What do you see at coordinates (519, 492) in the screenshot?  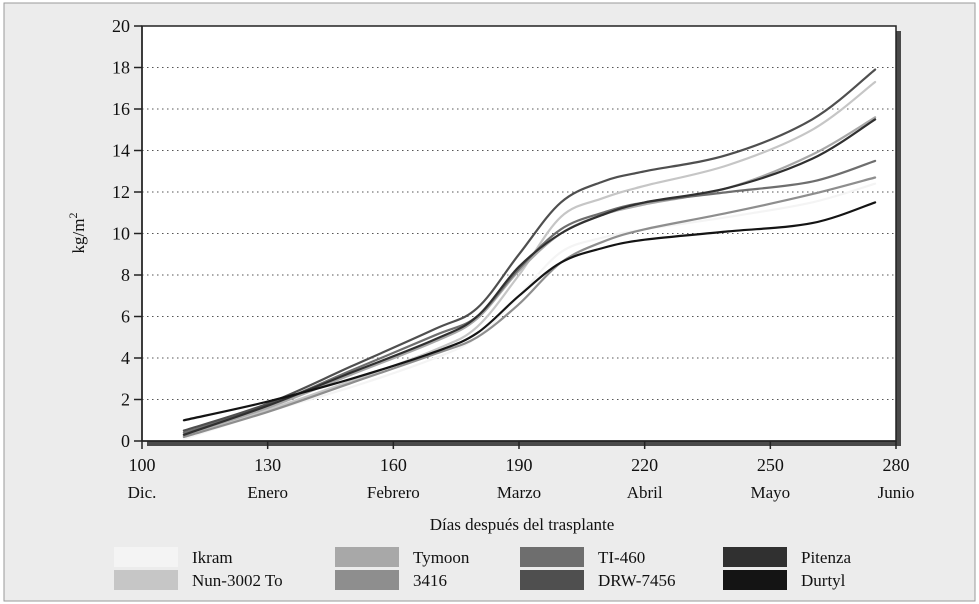 I see `x-tick-month-label: Marzo` at bounding box center [519, 492].